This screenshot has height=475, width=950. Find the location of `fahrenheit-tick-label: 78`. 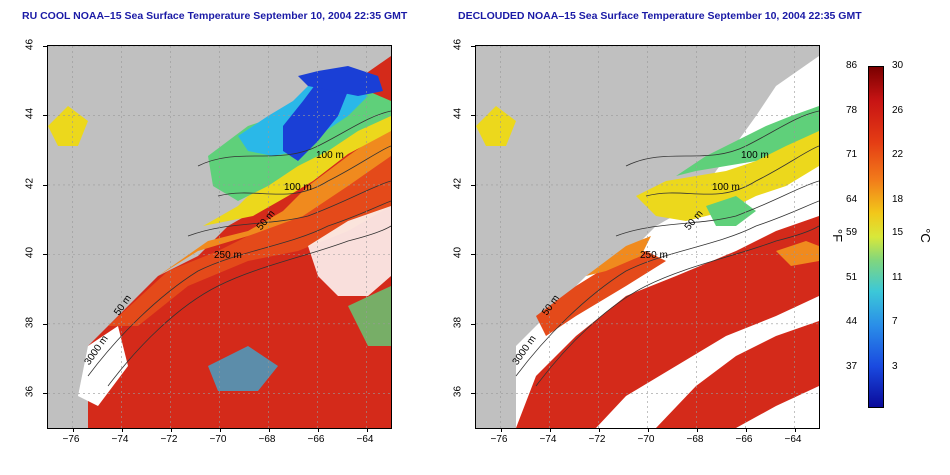

fahrenheit-tick-label: 78 is located at coordinates (852, 110).